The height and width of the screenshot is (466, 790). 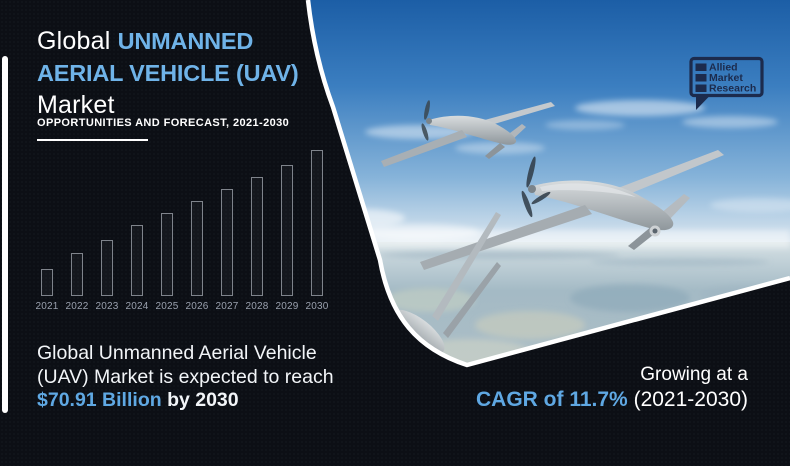 I want to click on bar-column-2023: 2023, so click(x=107, y=276).